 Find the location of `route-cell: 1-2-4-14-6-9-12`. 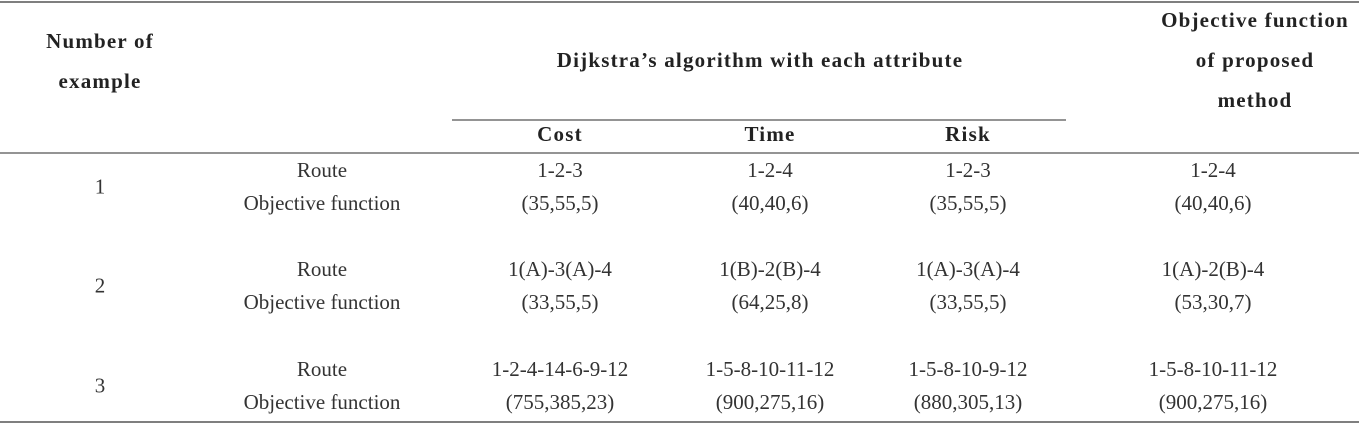

route-cell: 1-2-4-14-6-9-12 is located at coordinates (560, 369).